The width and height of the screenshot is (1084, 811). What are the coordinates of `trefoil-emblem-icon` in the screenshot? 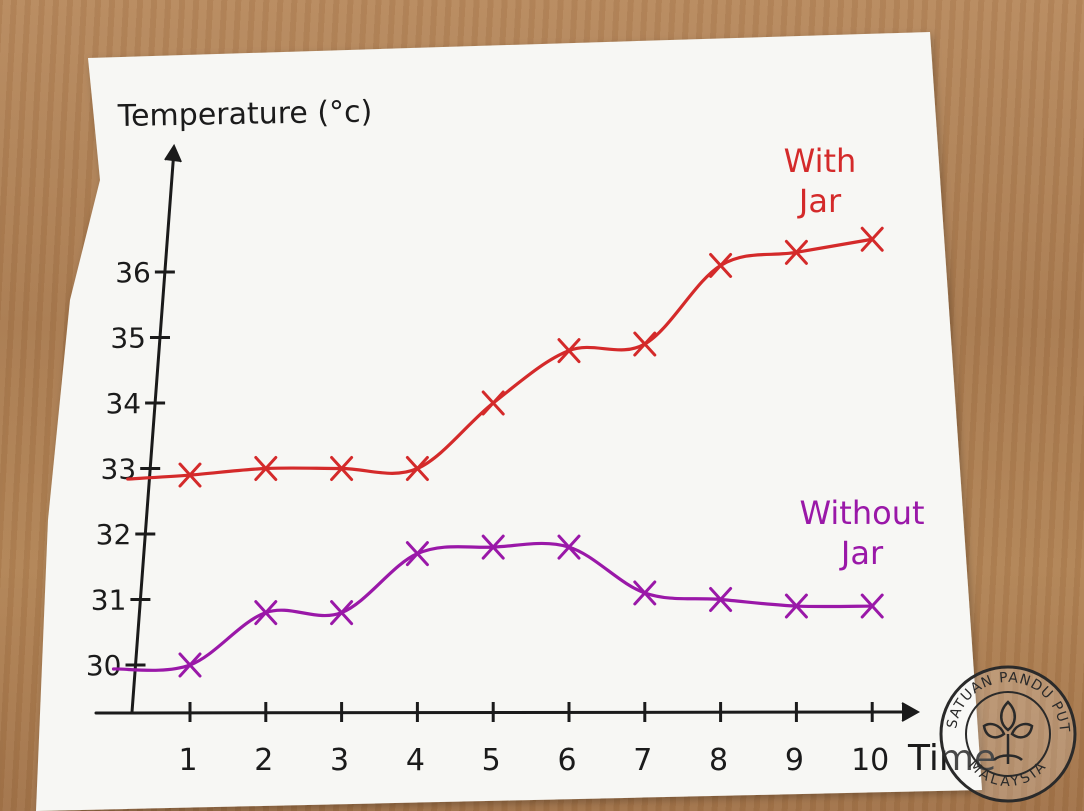 It's located at (1008, 732).